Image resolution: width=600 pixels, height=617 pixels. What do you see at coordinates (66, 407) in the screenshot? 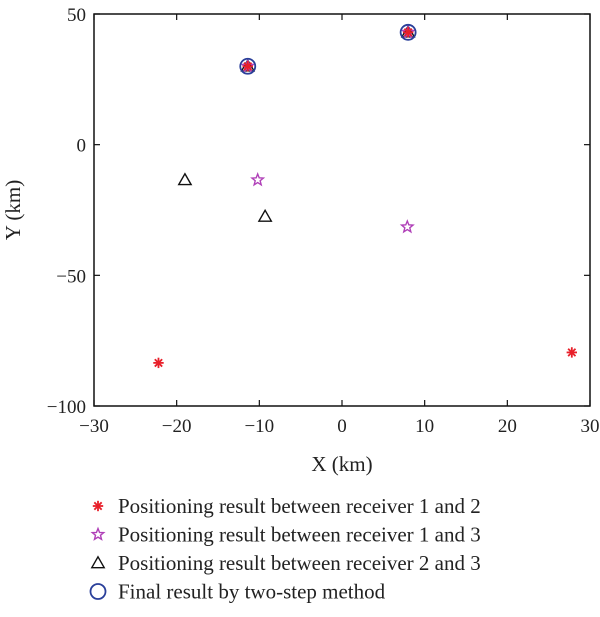
I see `y-tick-label: −100` at bounding box center [66, 407].